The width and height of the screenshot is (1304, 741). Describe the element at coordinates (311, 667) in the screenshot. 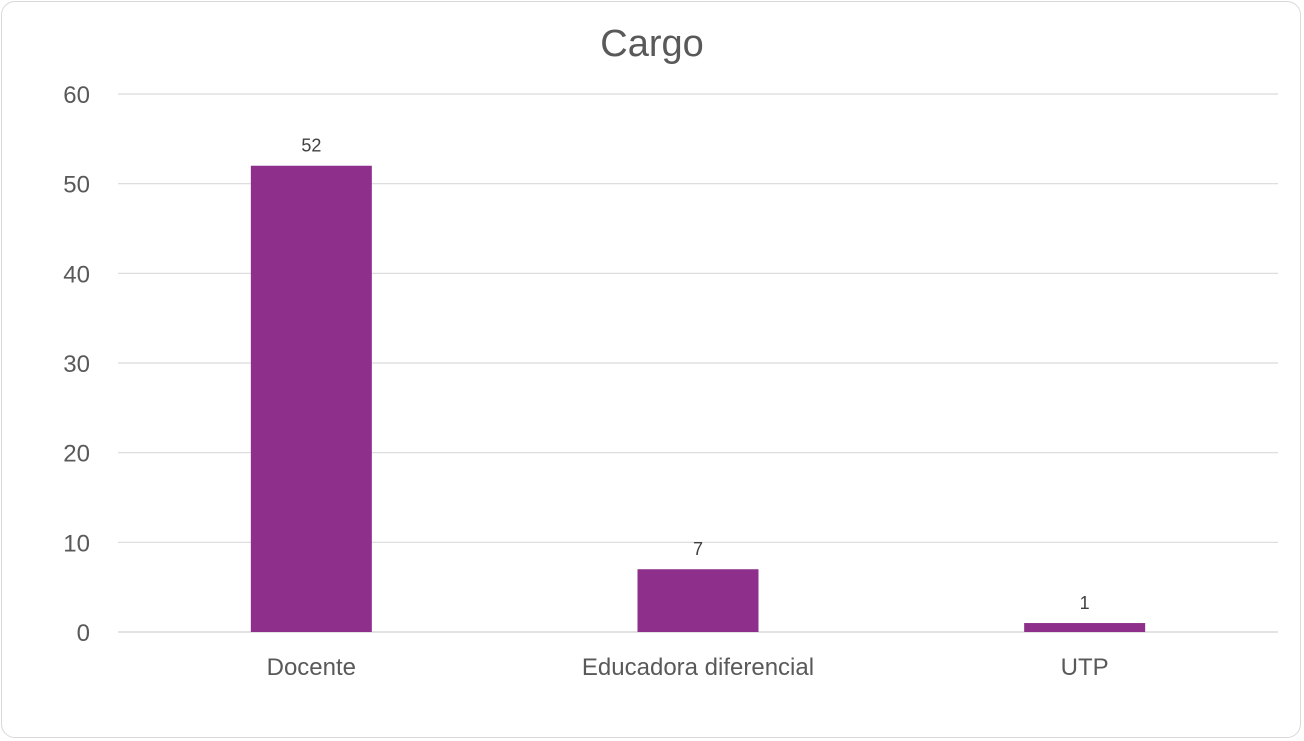

I see `x-category-label: Docente` at that location.